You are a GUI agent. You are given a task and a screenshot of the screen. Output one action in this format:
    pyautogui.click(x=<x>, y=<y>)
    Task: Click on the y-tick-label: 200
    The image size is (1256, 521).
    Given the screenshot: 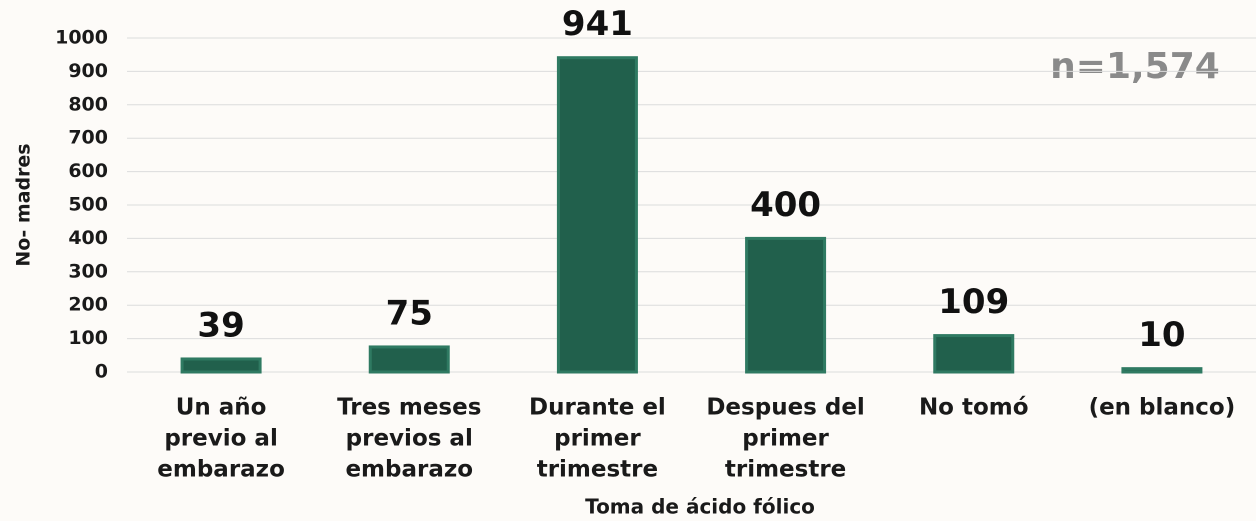 What is the action you would take?
    pyautogui.click(x=88, y=305)
    